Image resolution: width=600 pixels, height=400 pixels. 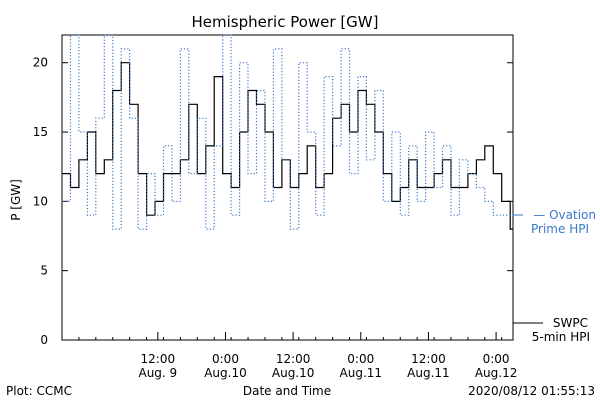 I want to click on chart-title: Hemispheric Power [GW], so click(x=285, y=22).